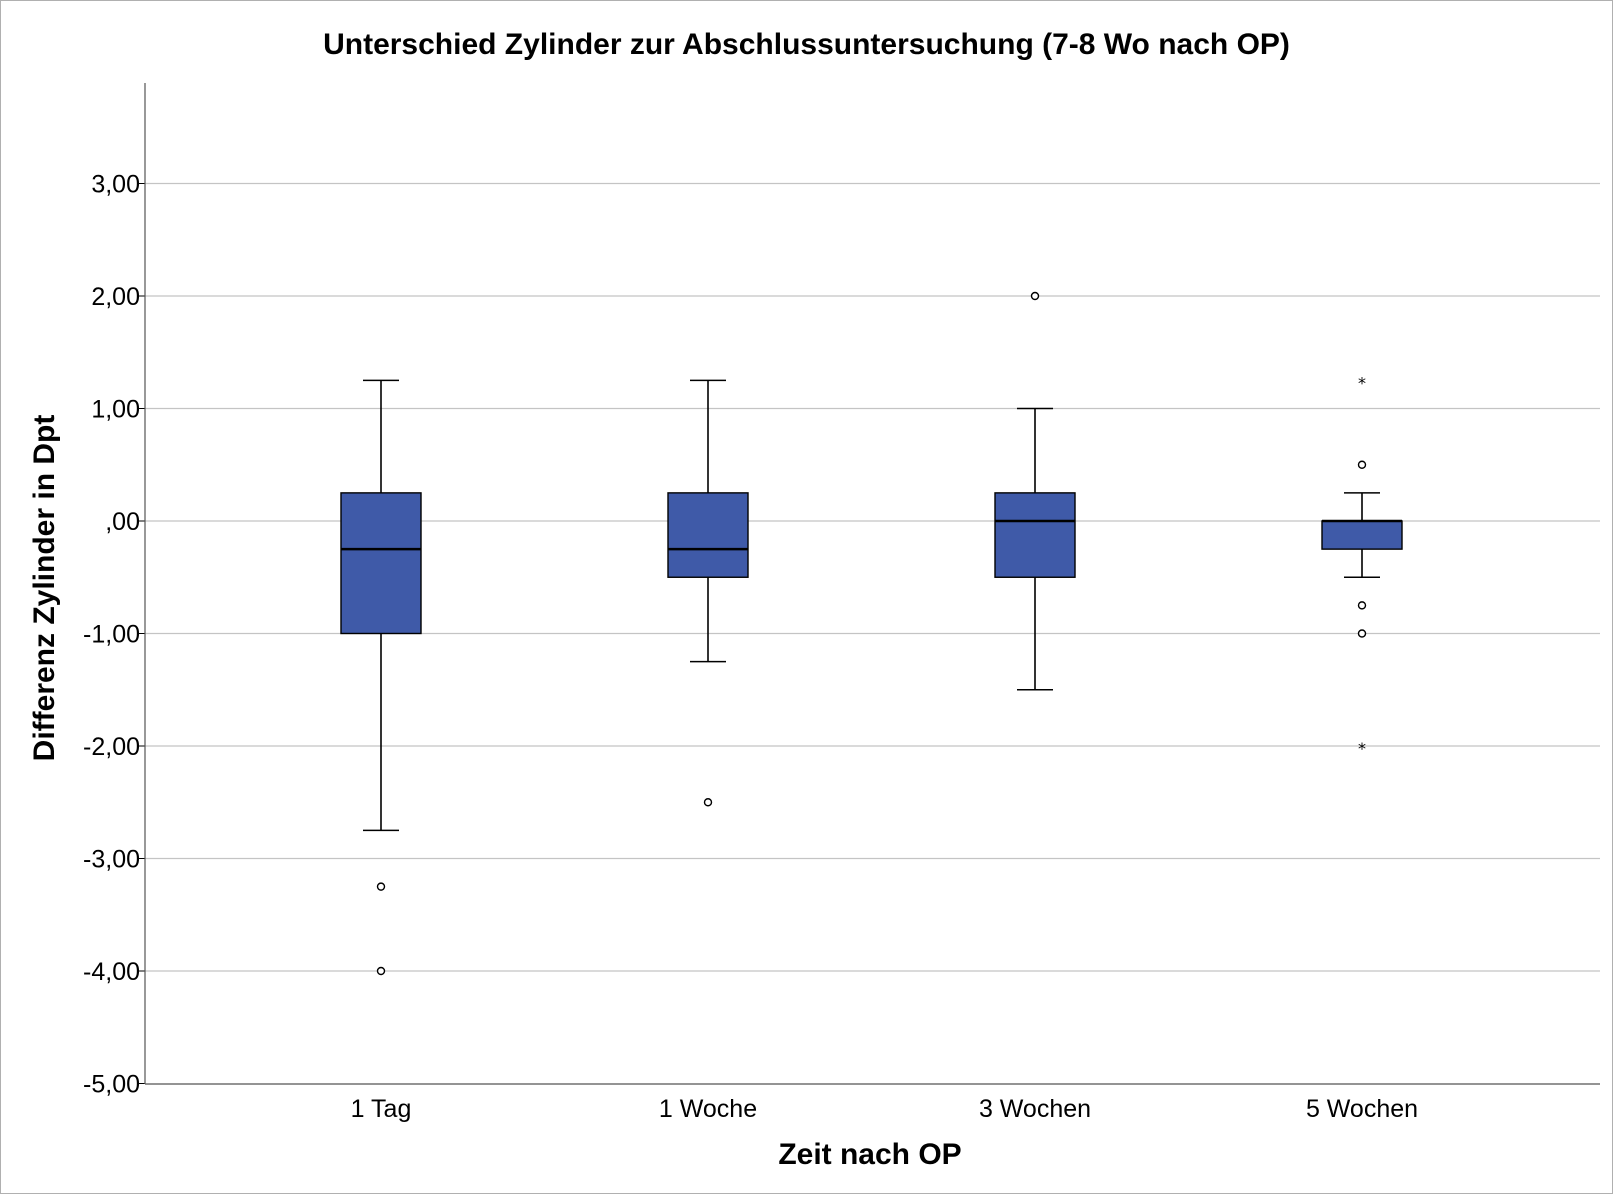 This screenshot has height=1194, width=1613. Describe the element at coordinates (115, 185) in the screenshot. I see `y-tick-label: 3,00` at that location.